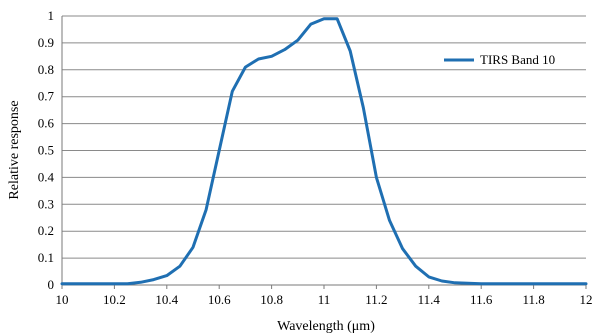 This screenshot has width=595, height=336. Describe the element at coordinates (326, 326) in the screenshot. I see `x-axis-title: Wavelength (μm)` at that location.